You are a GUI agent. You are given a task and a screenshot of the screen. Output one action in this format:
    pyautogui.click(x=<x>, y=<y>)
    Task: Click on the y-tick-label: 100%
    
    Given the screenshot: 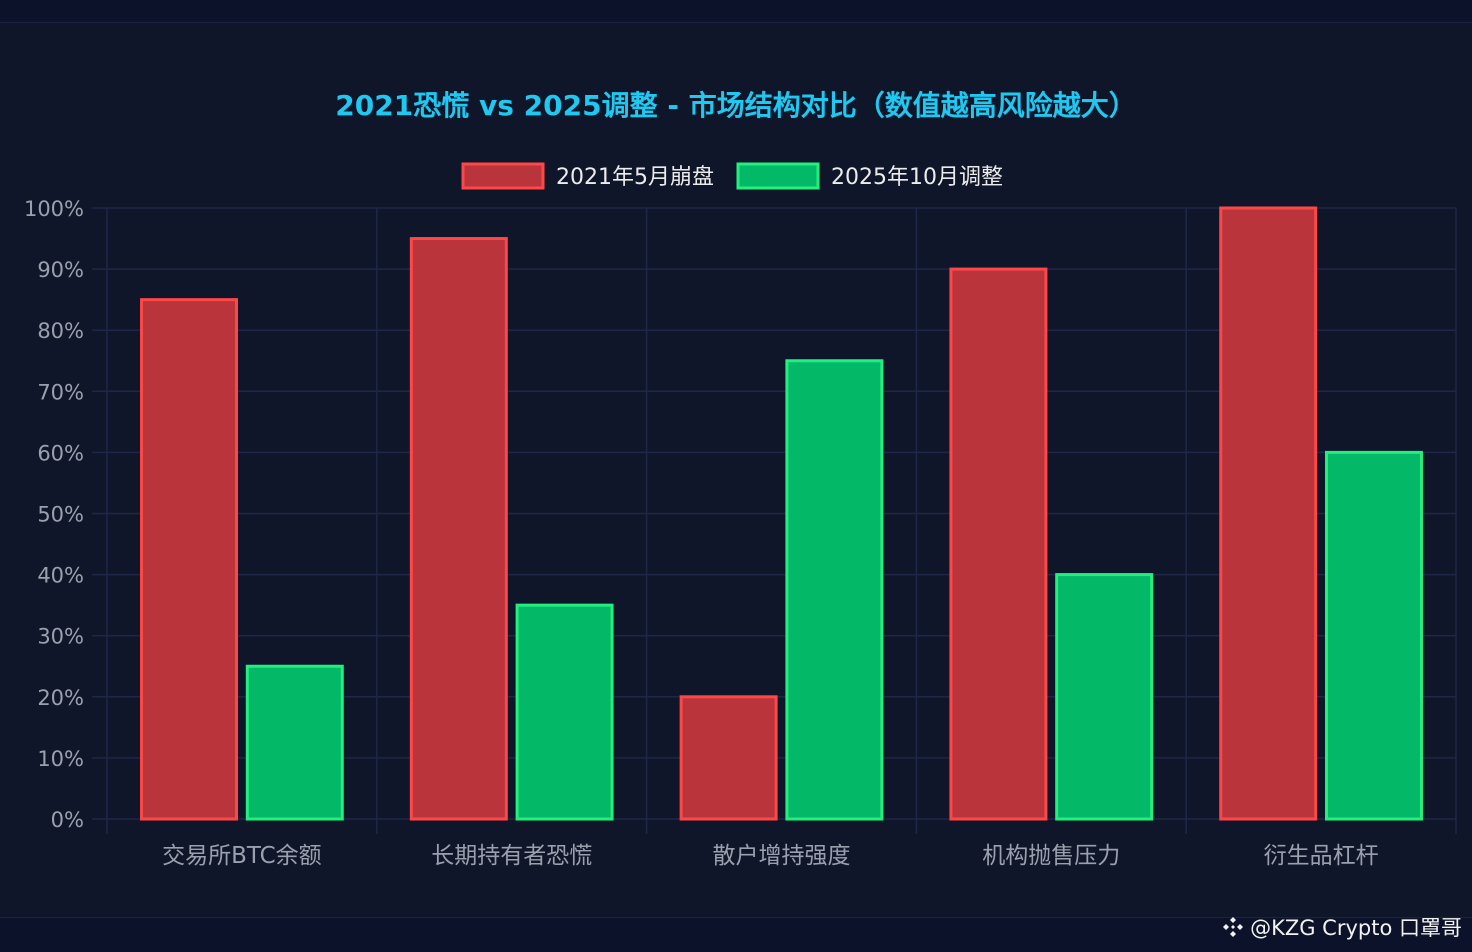 What is the action you would take?
    pyautogui.click(x=54, y=209)
    